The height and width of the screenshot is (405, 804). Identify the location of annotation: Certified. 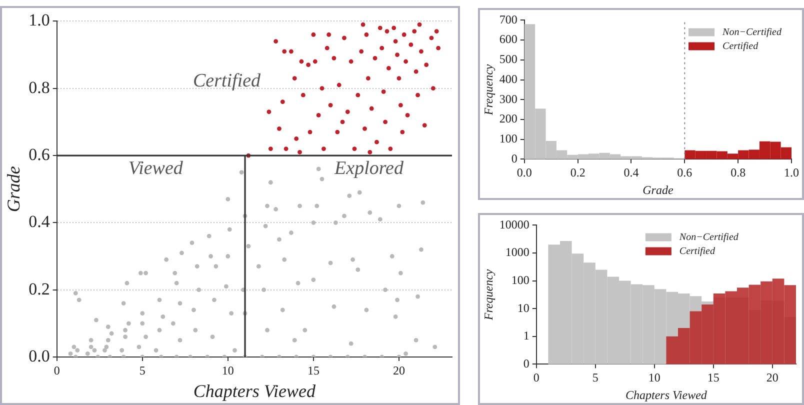
(227, 81).